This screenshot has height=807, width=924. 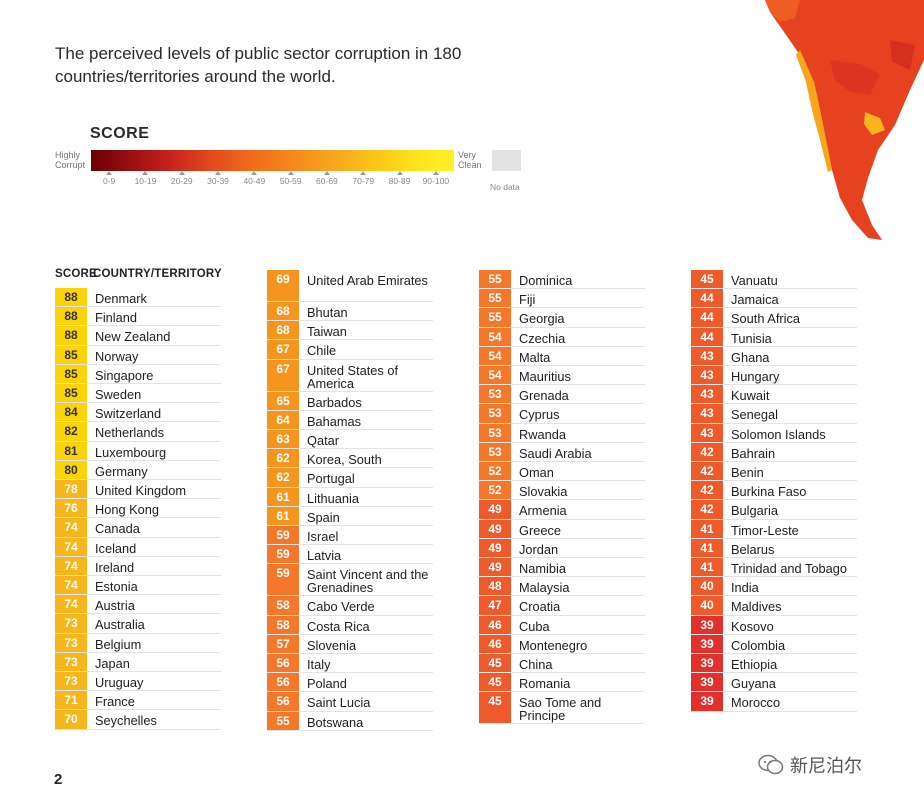 What do you see at coordinates (71, 489) in the screenshot?
I see `score-cell: 78` at bounding box center [71, 489].